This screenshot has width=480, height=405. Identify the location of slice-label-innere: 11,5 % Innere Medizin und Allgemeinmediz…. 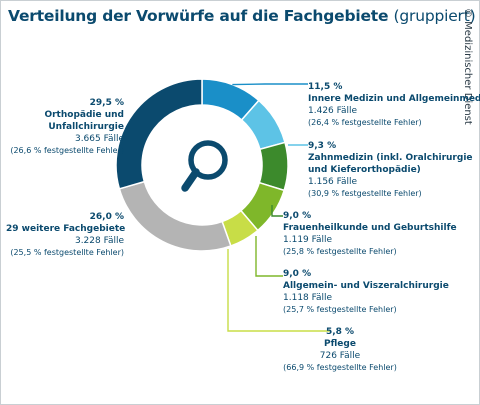
(394, 105).